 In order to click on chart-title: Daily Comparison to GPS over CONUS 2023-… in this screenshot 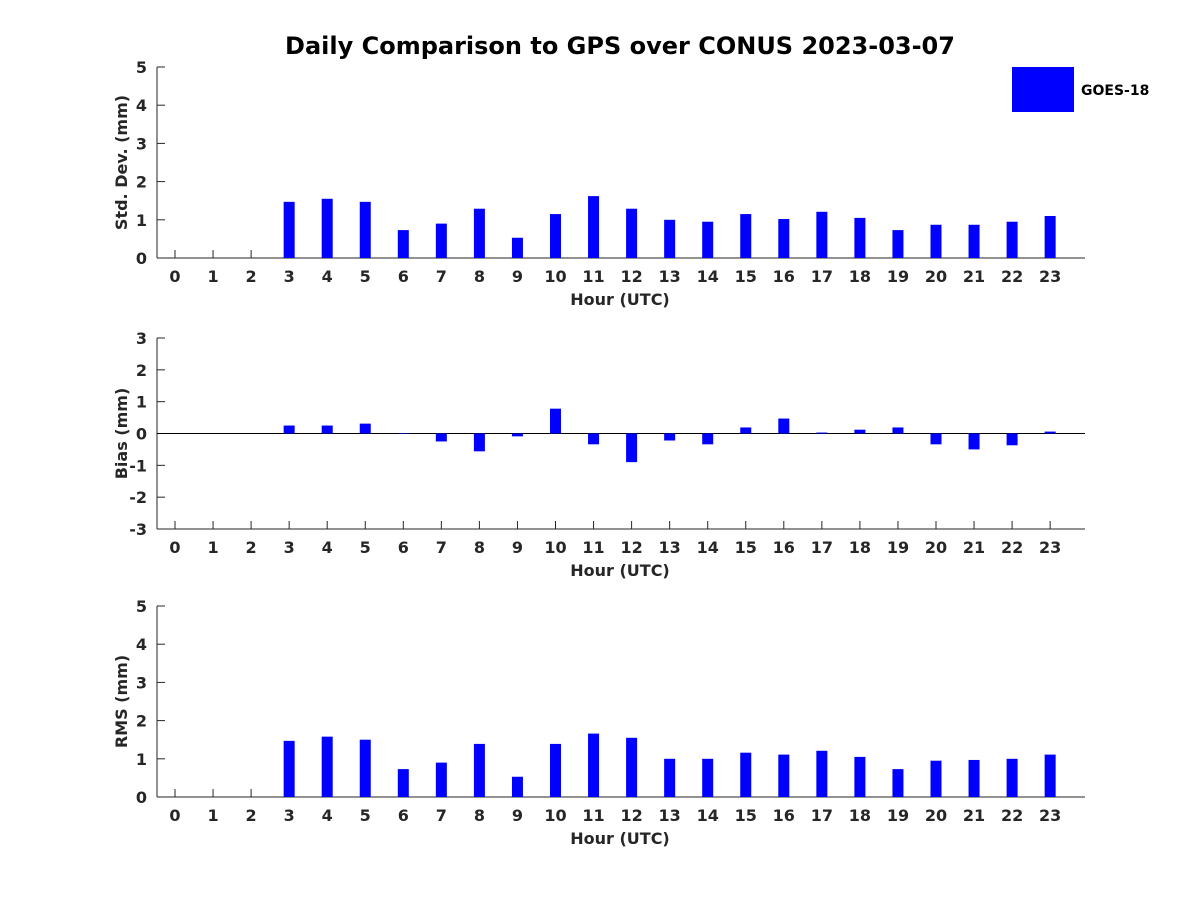, I will do `click(620, 46)`.